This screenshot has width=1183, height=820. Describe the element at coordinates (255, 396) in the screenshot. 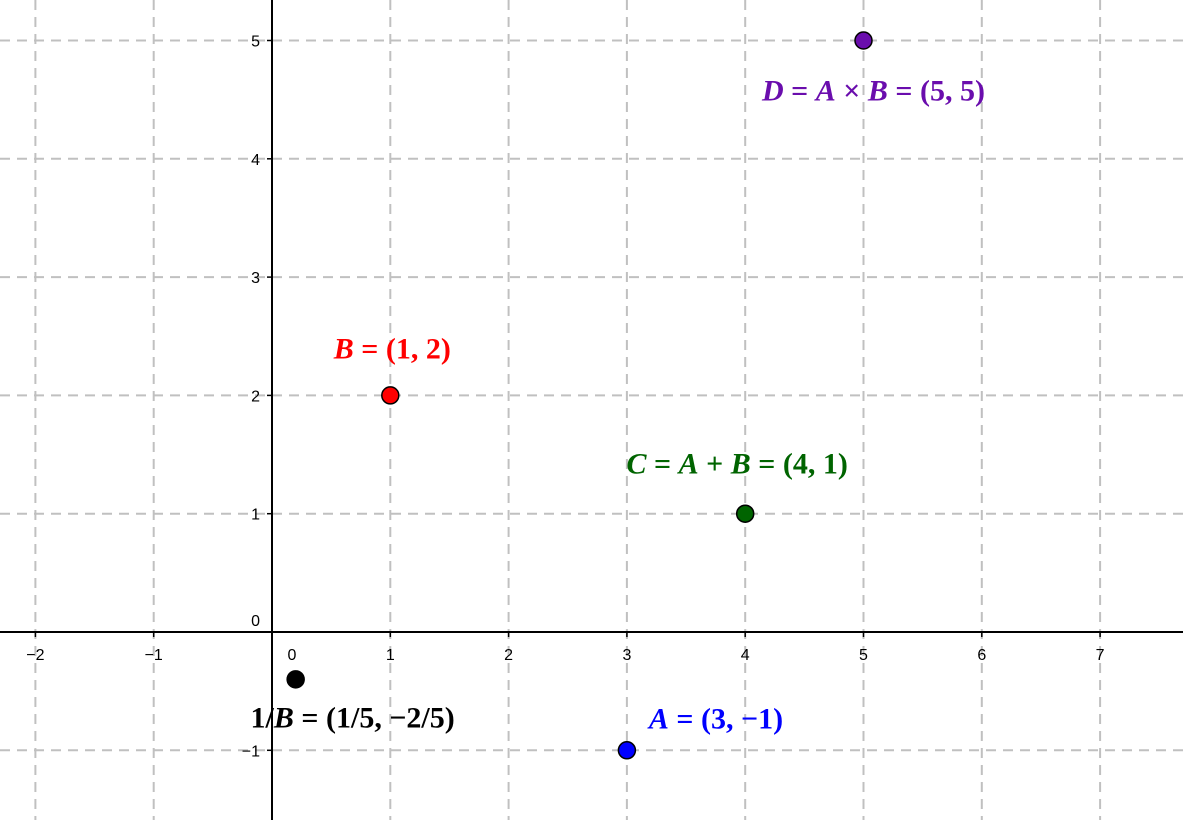

I see `y-tick-label-3: 2` at that location.